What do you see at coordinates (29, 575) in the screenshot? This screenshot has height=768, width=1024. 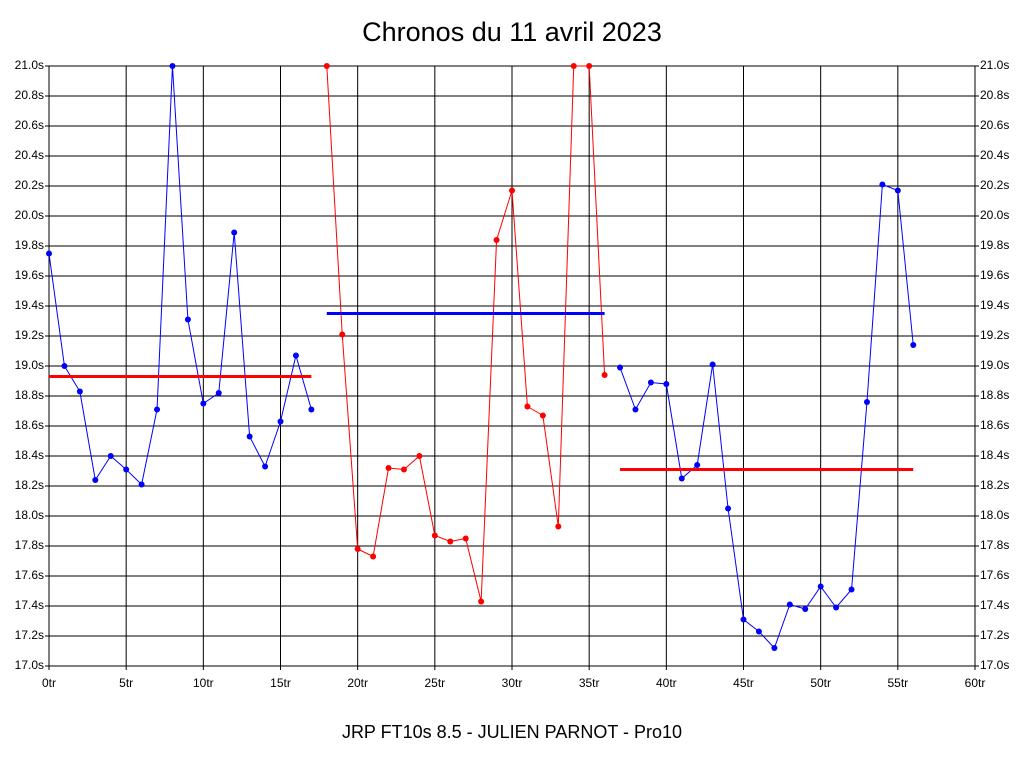 I see `y-tick-label: 17.6s` at bounding box center [29, 575].